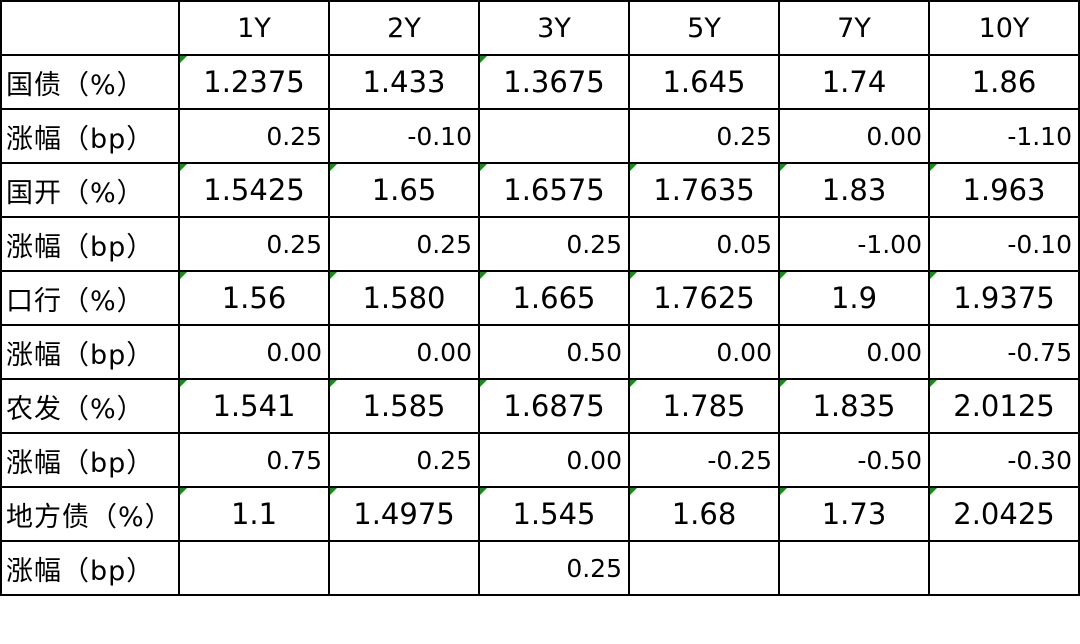 The width and height of the screenshot is (1080, 644). Describe the element at coordinates (294, 460) in the screenshot. I see `cell-value: 0.75` at that location.